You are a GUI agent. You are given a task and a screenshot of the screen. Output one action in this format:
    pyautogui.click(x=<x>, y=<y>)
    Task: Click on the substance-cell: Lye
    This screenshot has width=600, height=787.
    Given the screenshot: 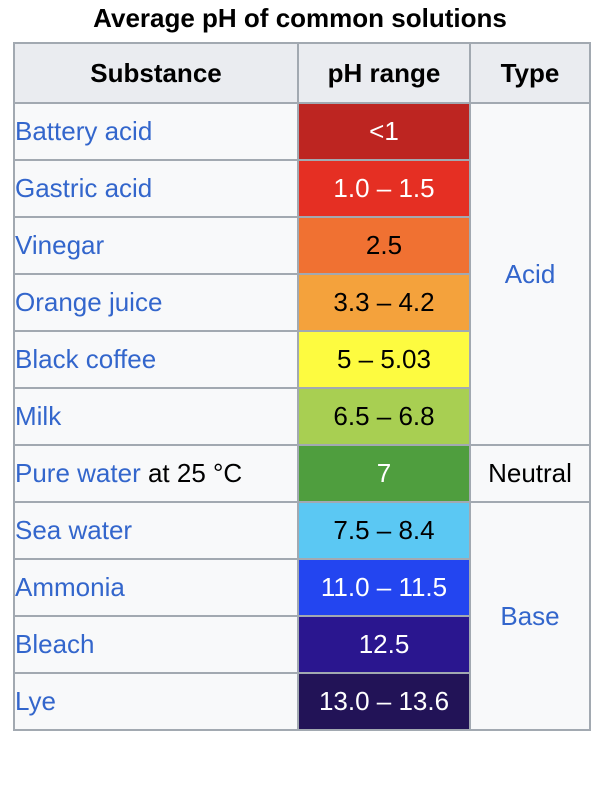 What is the action you would take?
    pyautogui.click(x=156, y=701)
    